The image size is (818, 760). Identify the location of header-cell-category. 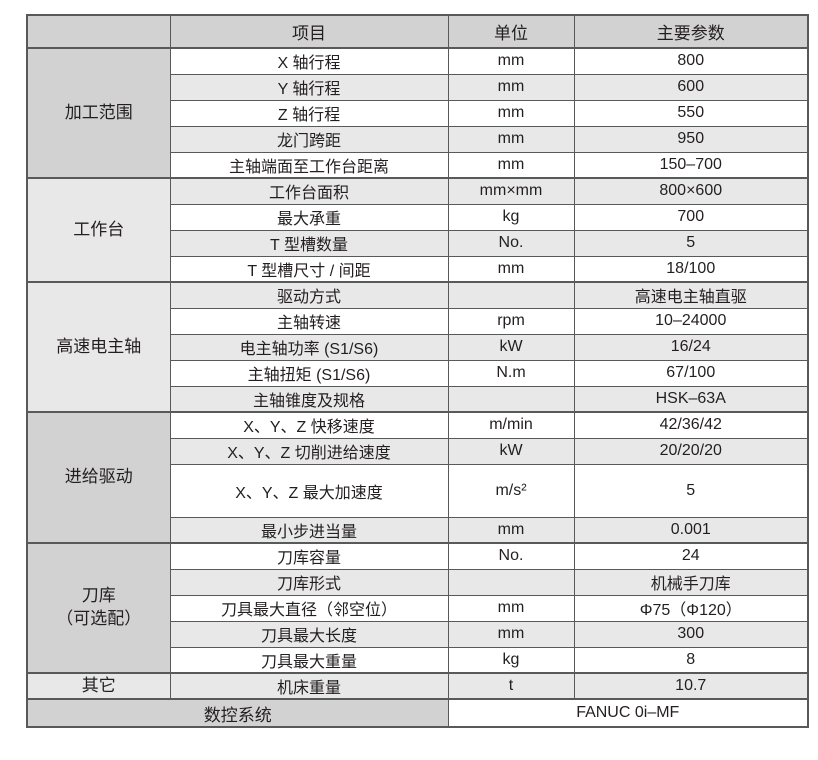
(98, 31).